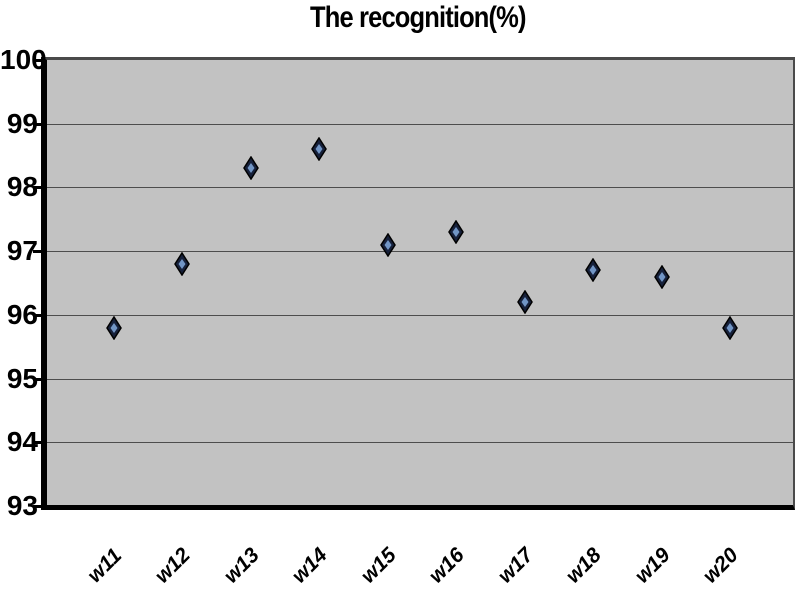  What do you see at coordinates (652, 565) in the screenshot?
I see `x-category-label-w19: w19` at bounding box center [652, 565].